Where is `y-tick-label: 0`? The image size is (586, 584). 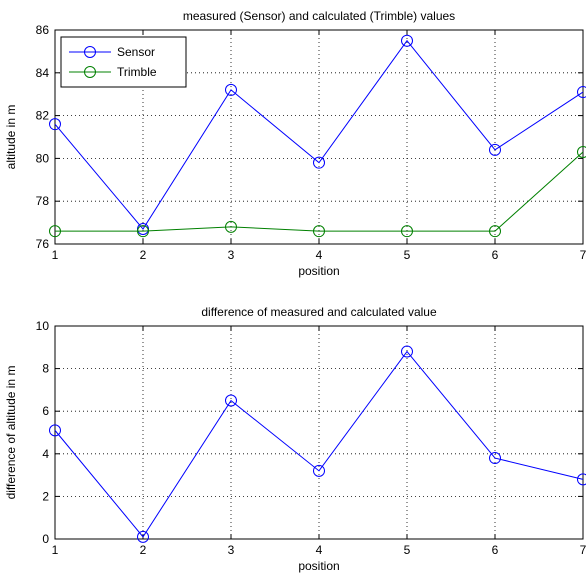
y-tick-label: 0 is located at coordinates (45, 539).